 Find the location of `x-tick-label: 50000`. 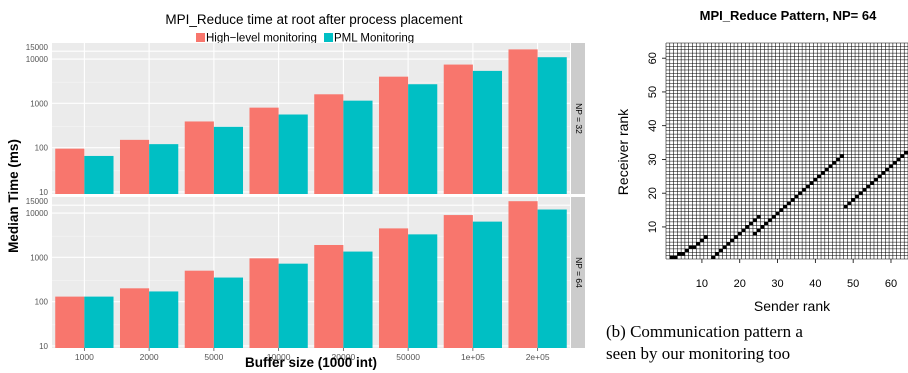

x-tick-label: 50000 is located at coordinates (408, 357).